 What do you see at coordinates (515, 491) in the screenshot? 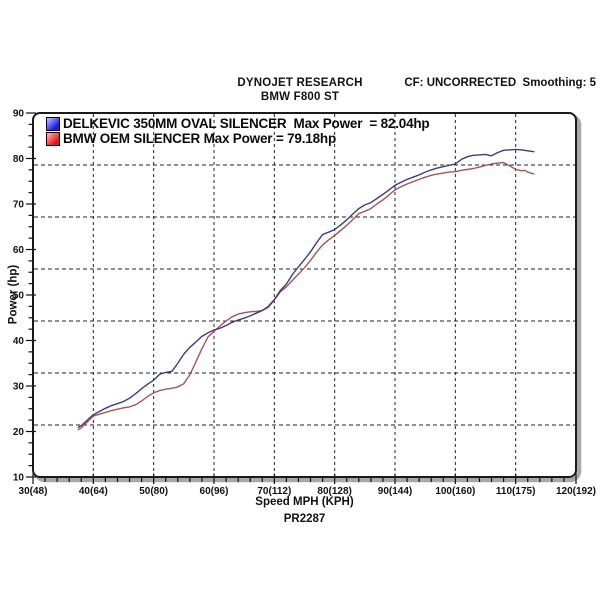
I see `x-tick-label-110: 110(175)` at bounding box center [515, 491].